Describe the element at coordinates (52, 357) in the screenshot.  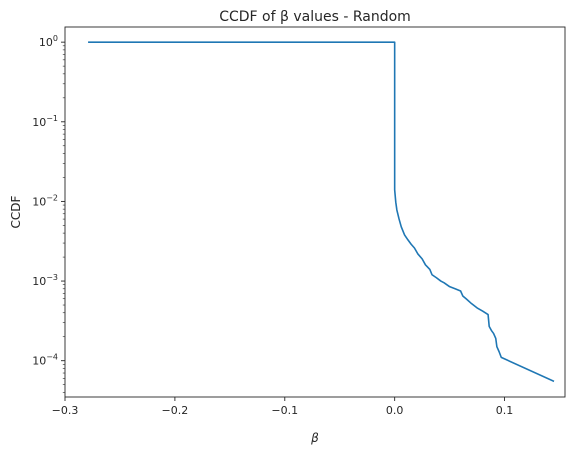
I see `y-tick-exponent: −4` at that location.